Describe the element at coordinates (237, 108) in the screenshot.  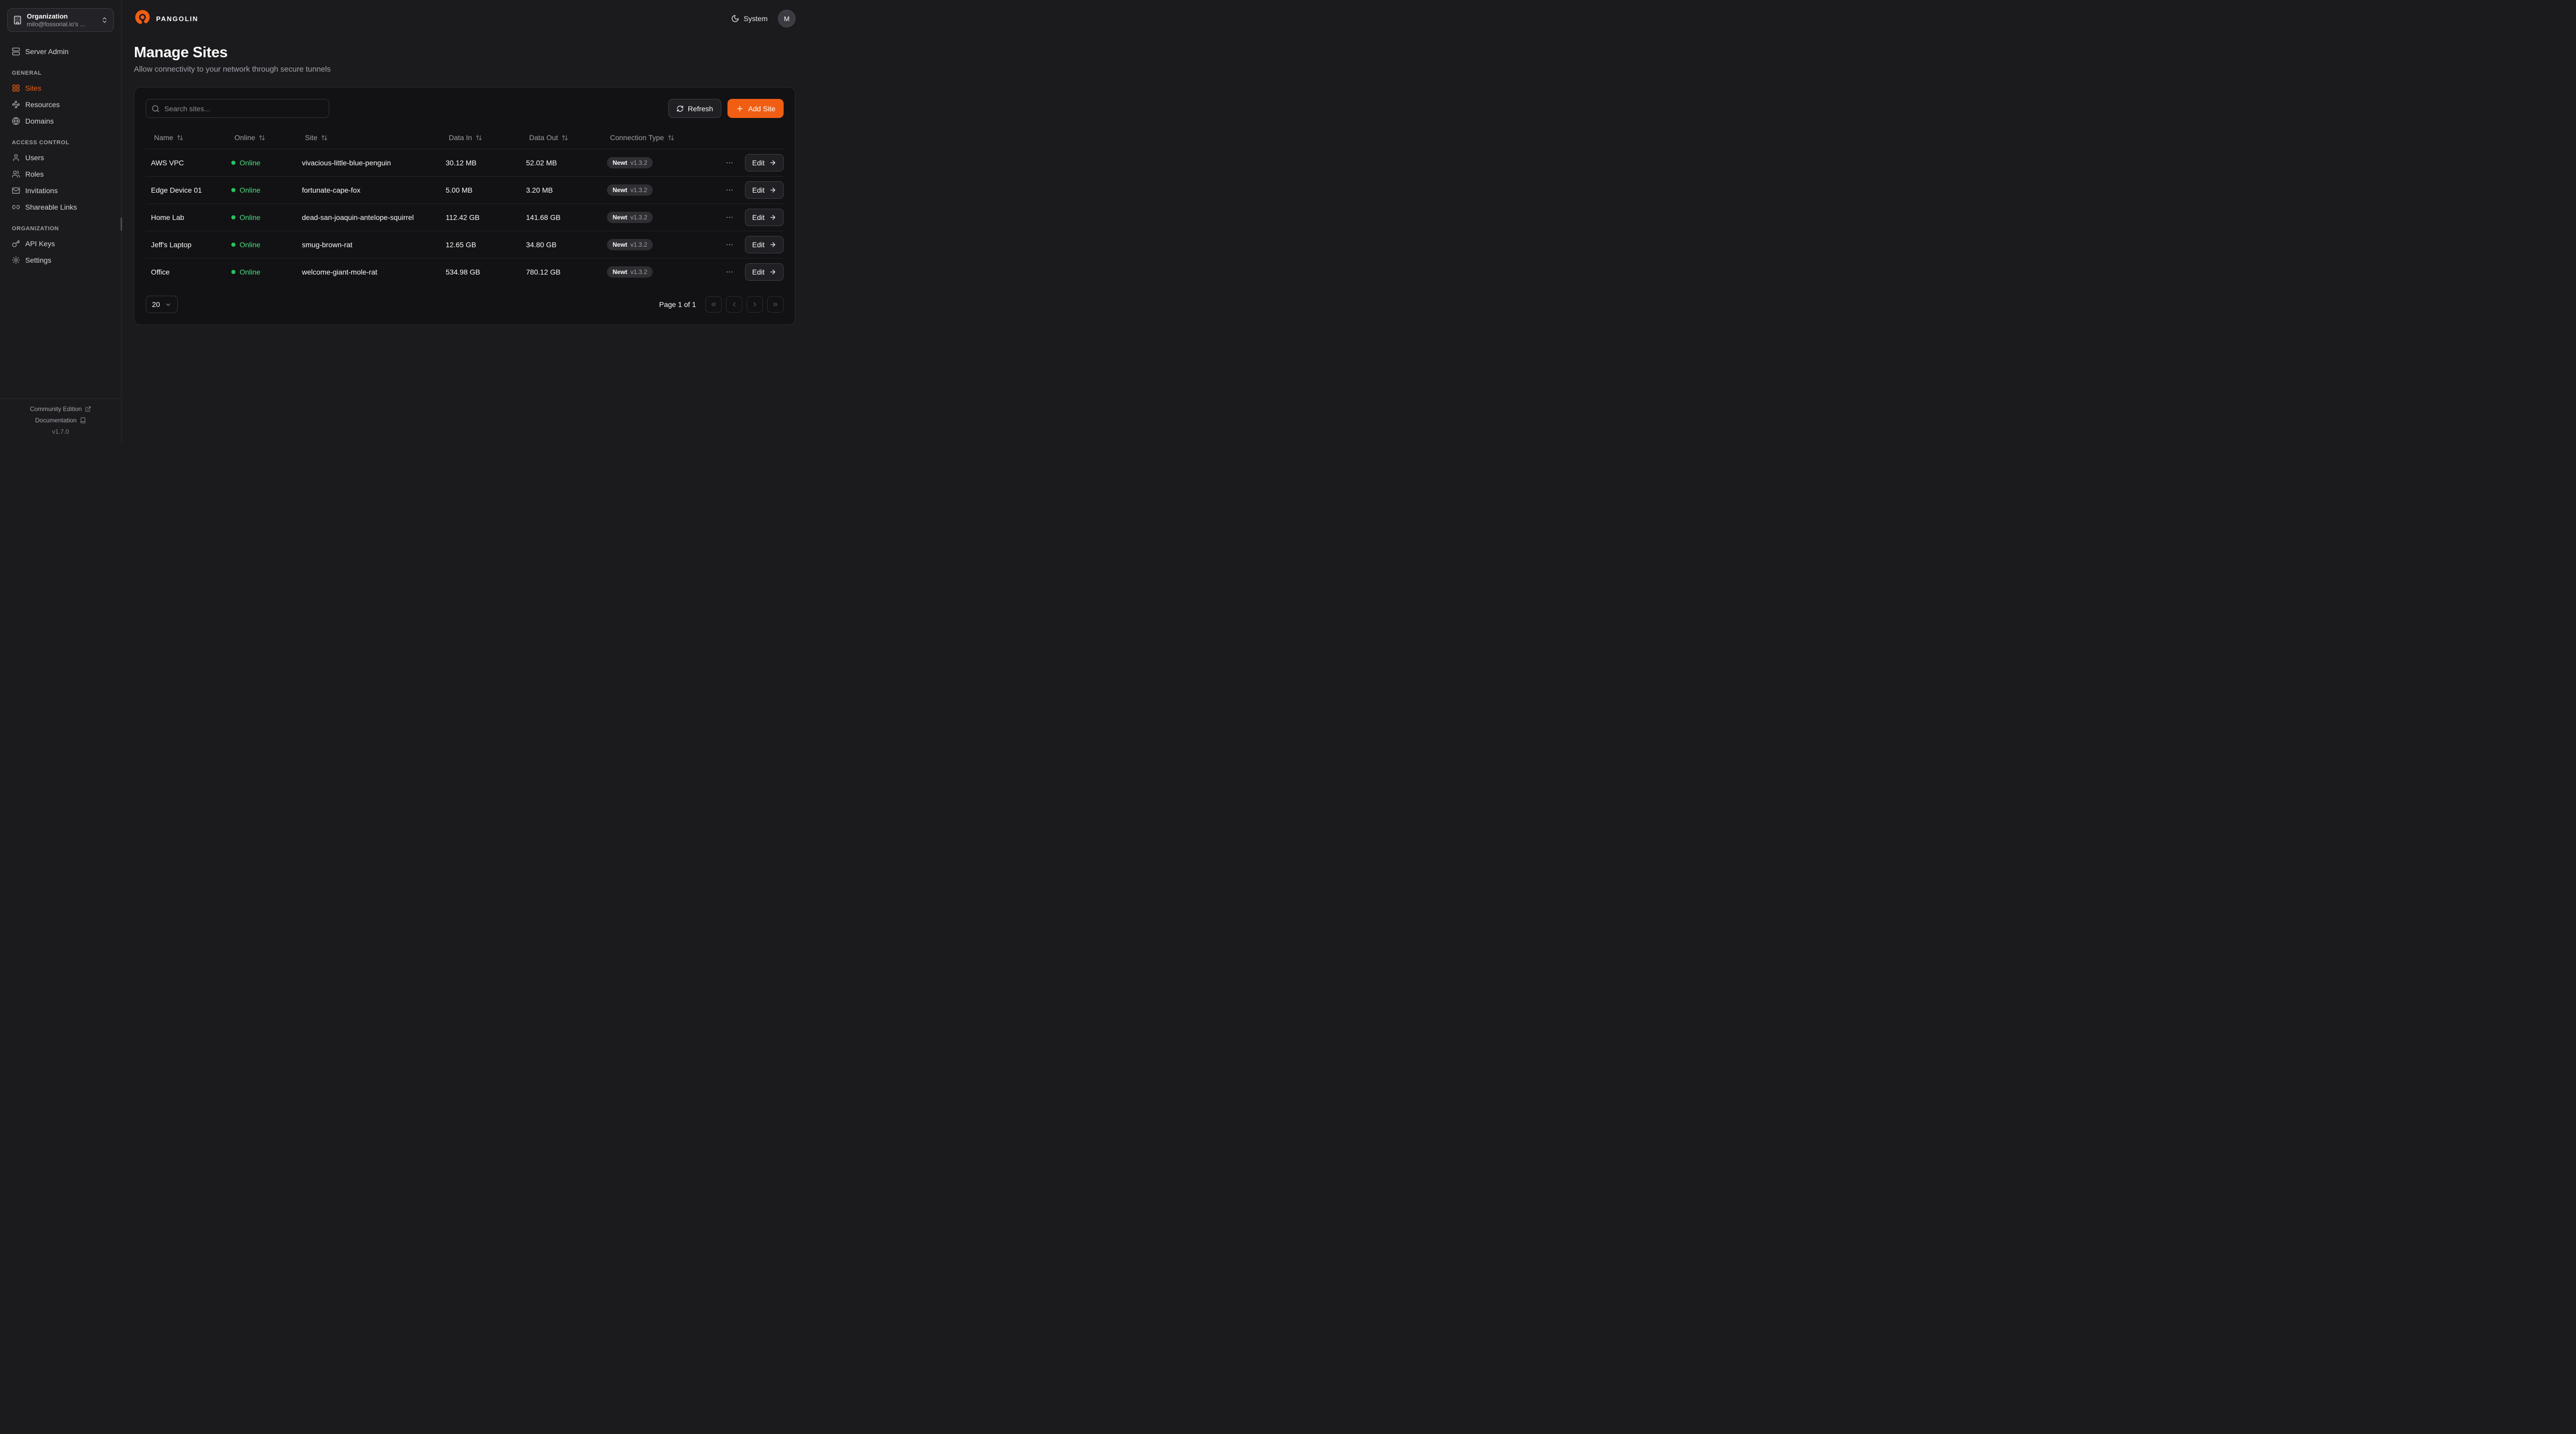
I see `search-input` at that location.